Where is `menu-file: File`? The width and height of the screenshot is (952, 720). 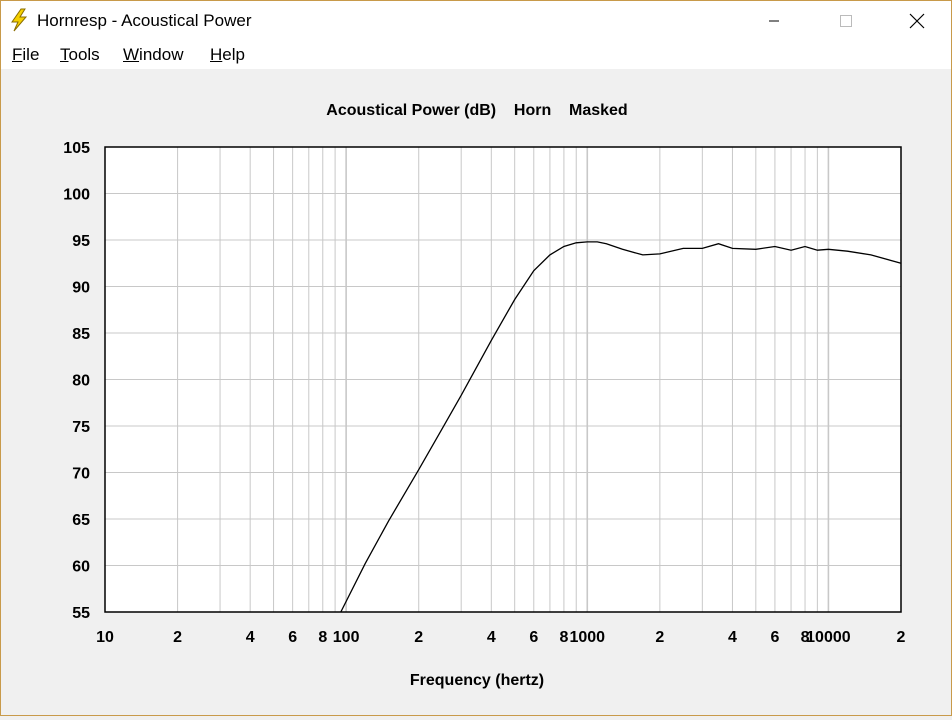 menu-file: File is located at coordinates (25, 55).